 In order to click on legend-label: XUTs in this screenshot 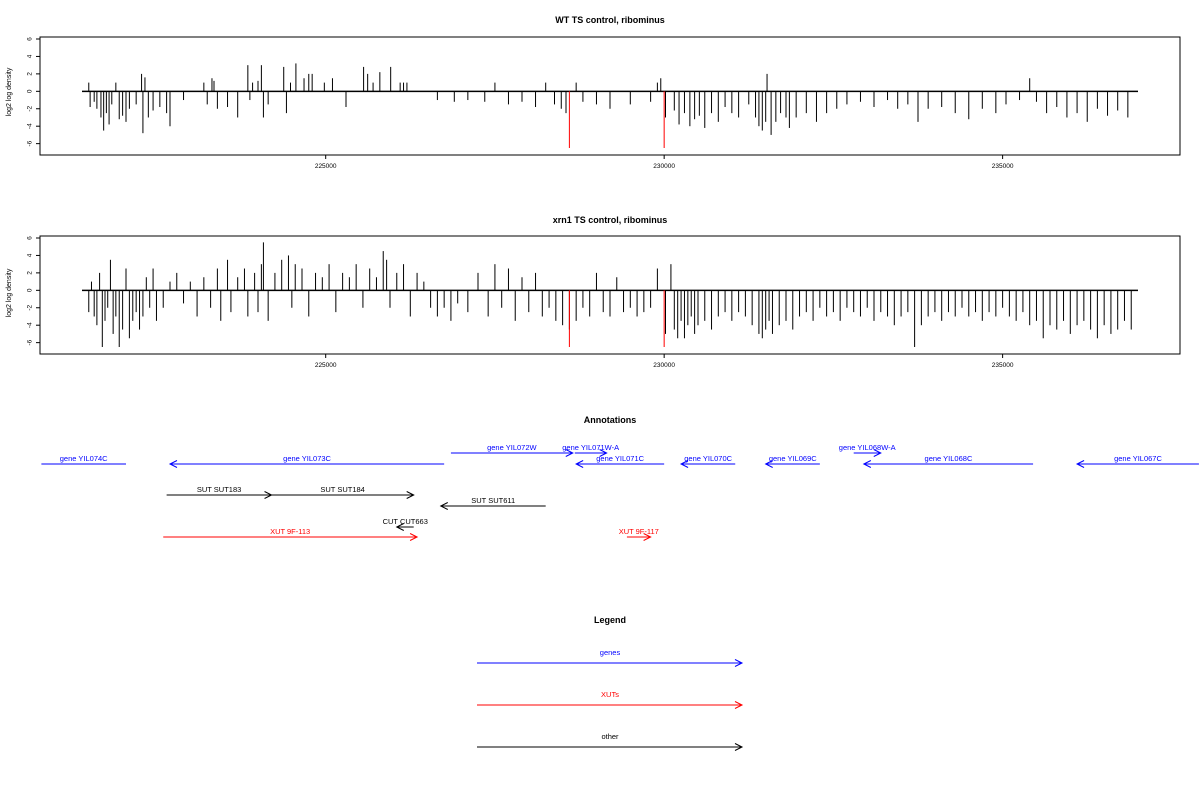, I will do `click(610, 694)`.